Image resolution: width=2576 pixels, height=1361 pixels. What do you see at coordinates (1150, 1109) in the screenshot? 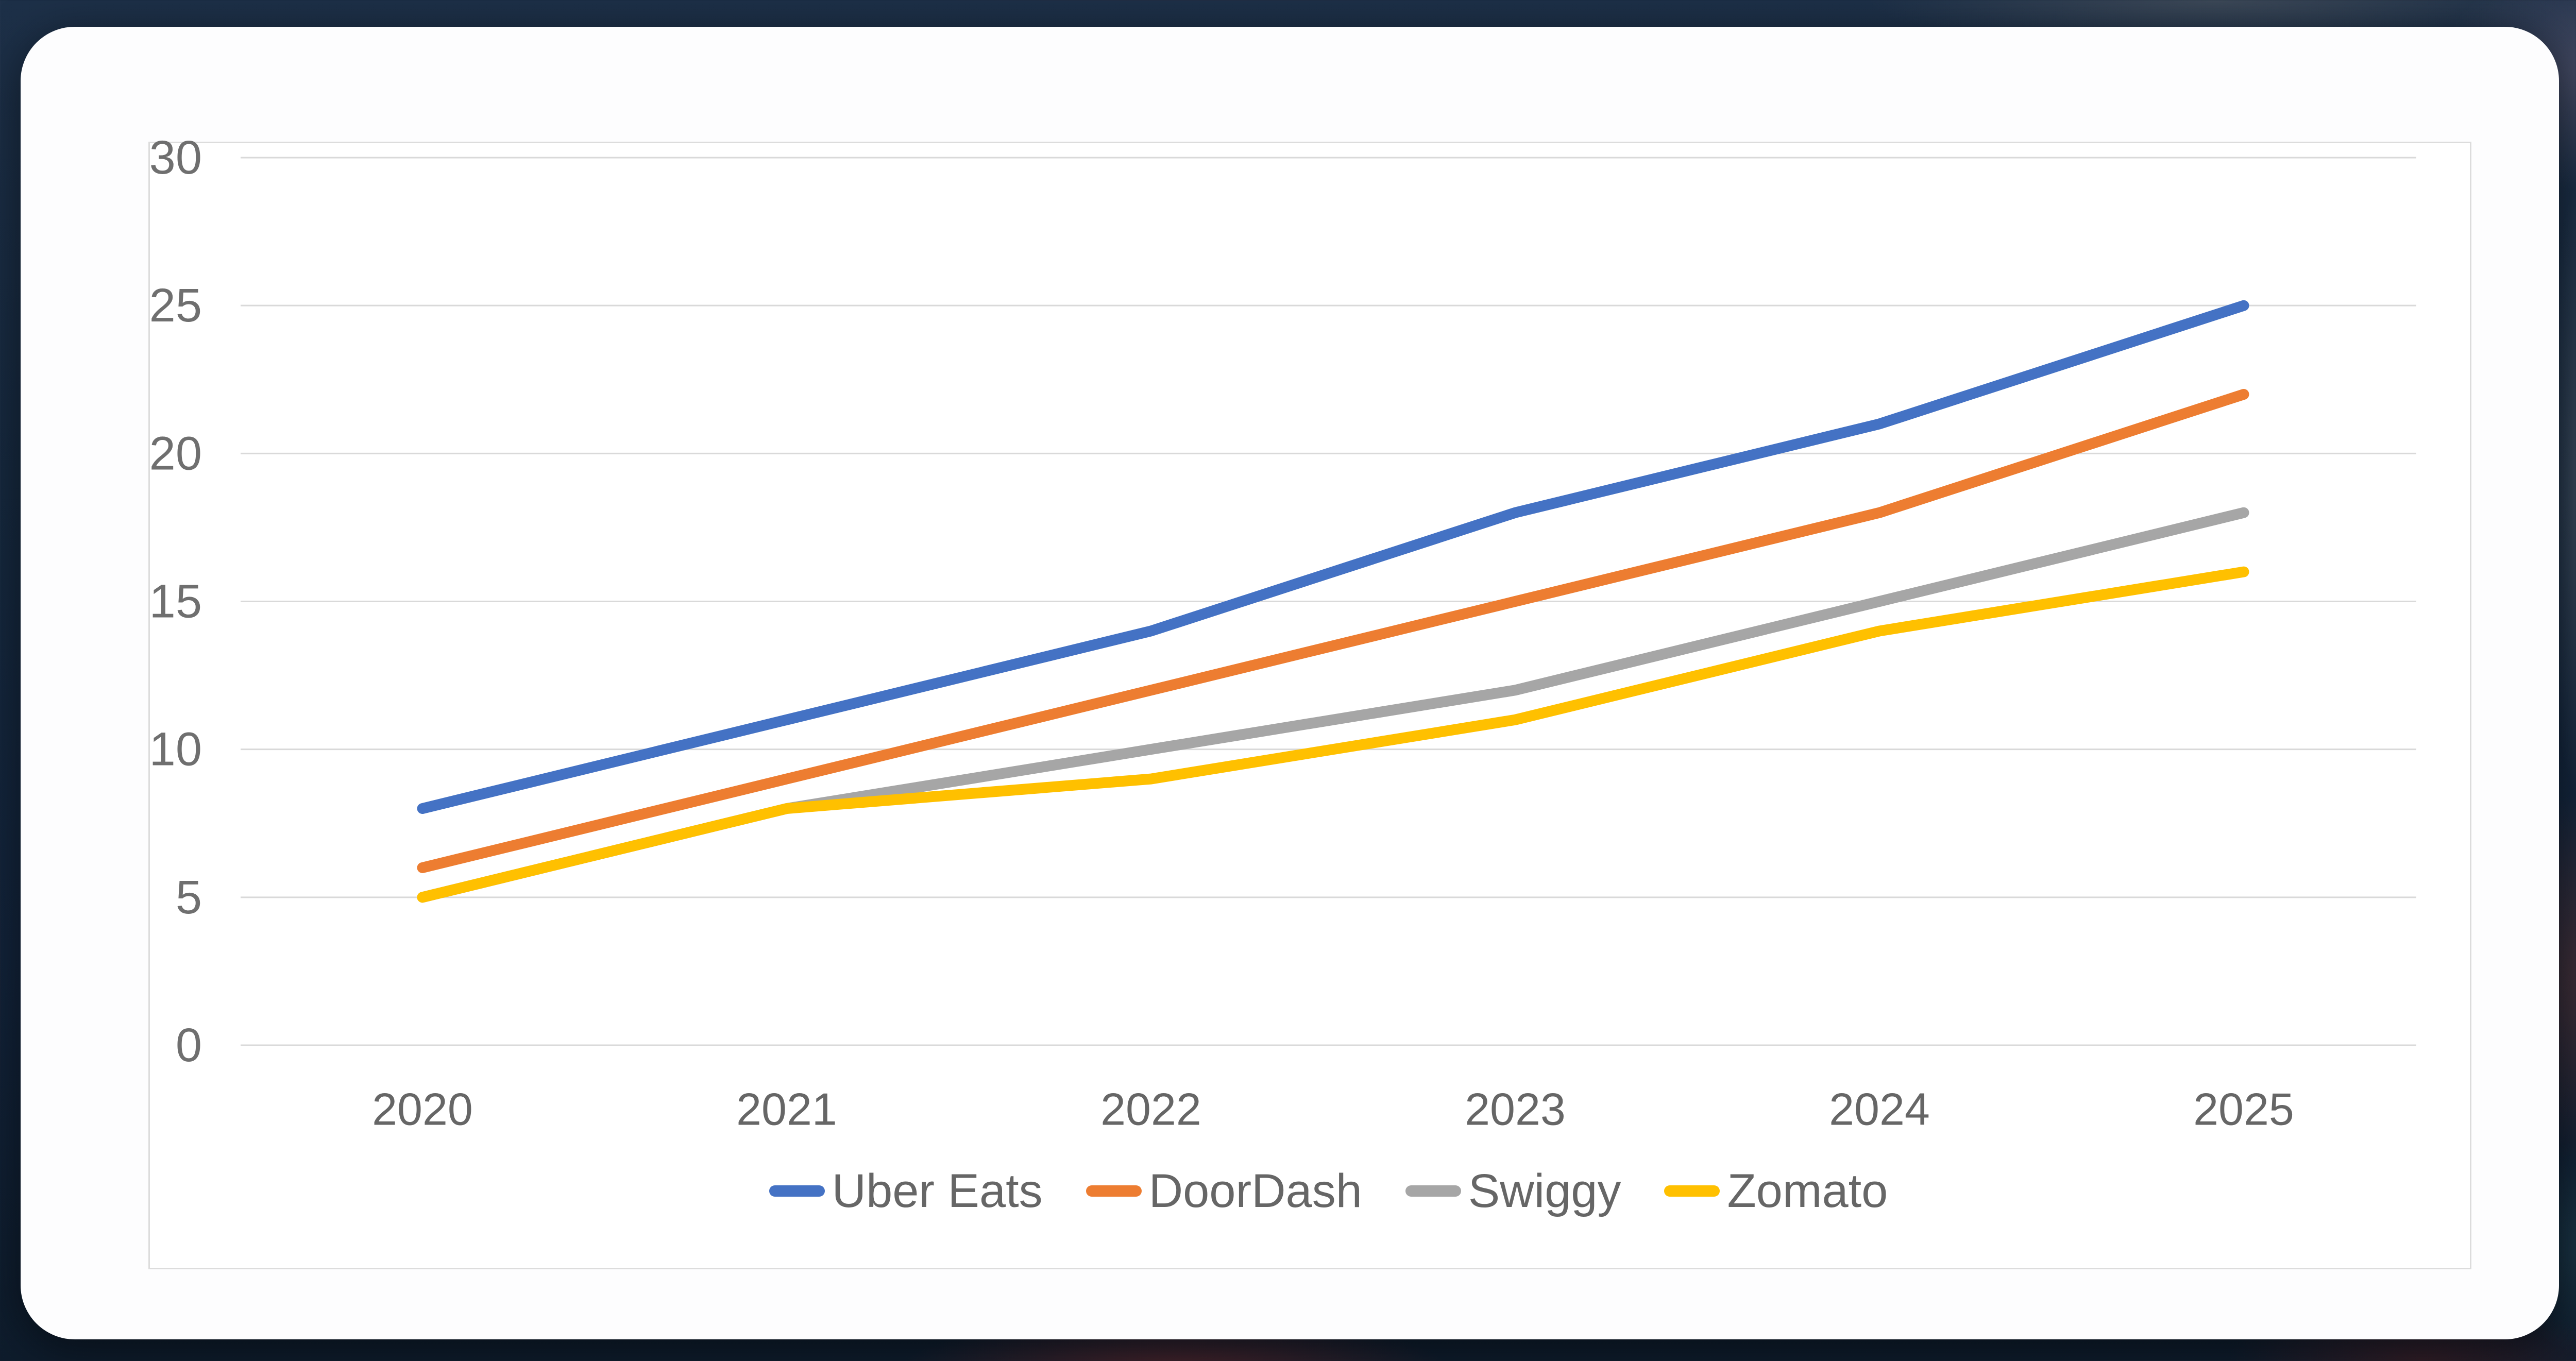
I see `x-axis-label: 2022` at bounding box center [1150, 1109].